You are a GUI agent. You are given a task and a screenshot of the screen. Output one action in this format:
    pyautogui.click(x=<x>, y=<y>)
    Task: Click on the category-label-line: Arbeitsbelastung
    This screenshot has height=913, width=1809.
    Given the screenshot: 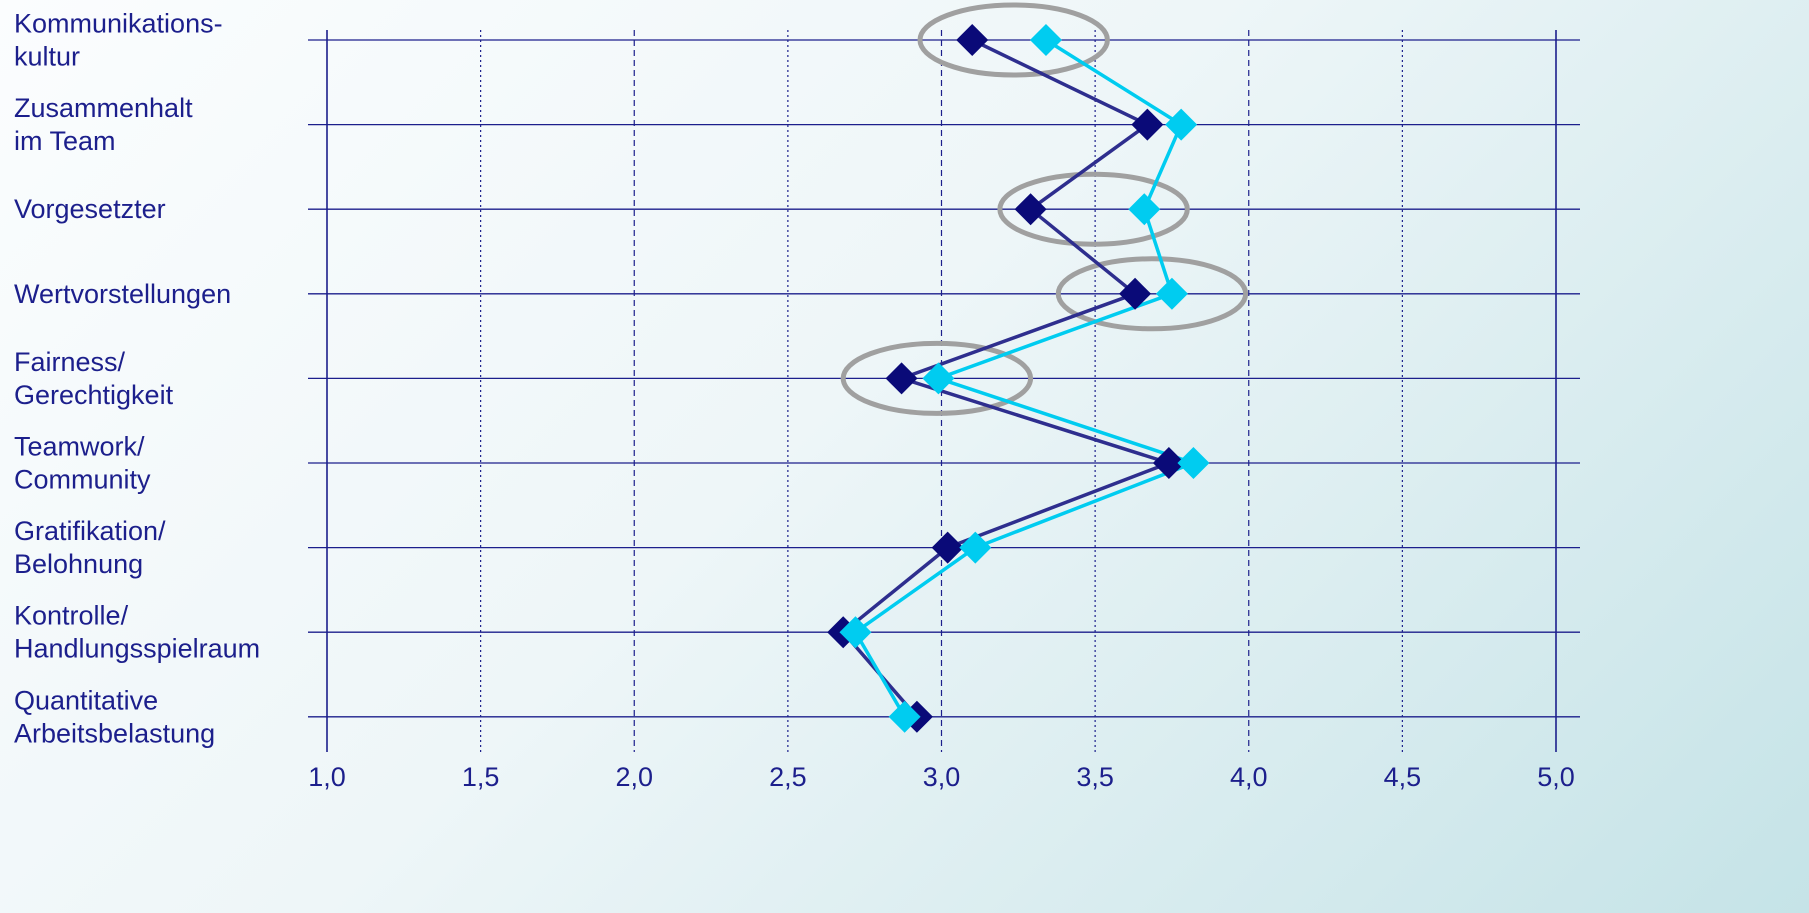 What is the action you would take?
    pyautogui.click(x=114, y=733)
    